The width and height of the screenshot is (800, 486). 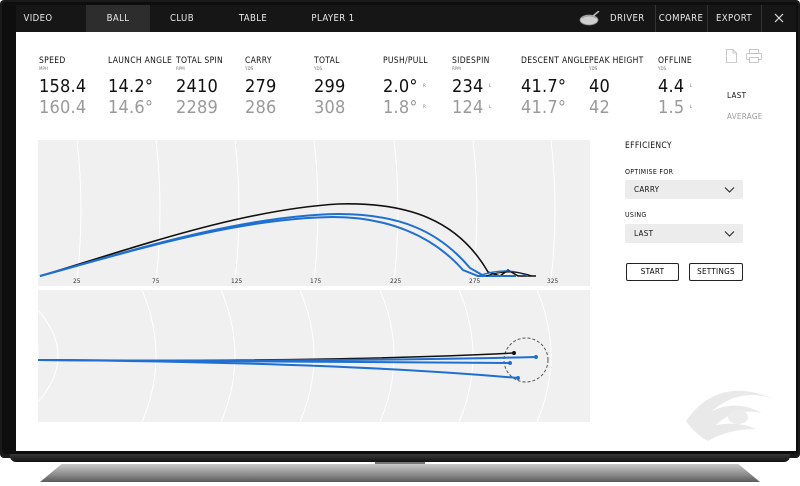 I want to click on stat-average-value: 308, so click(x=330, y=107).